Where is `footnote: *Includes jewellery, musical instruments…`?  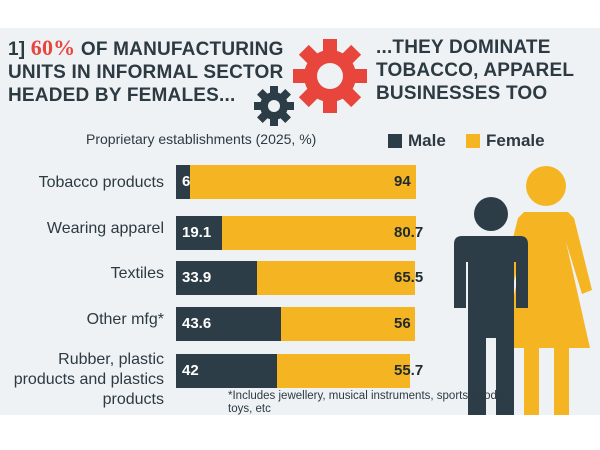
footnote: *Includes jewellery, musical instruments… is located at coordinates (367, 402).